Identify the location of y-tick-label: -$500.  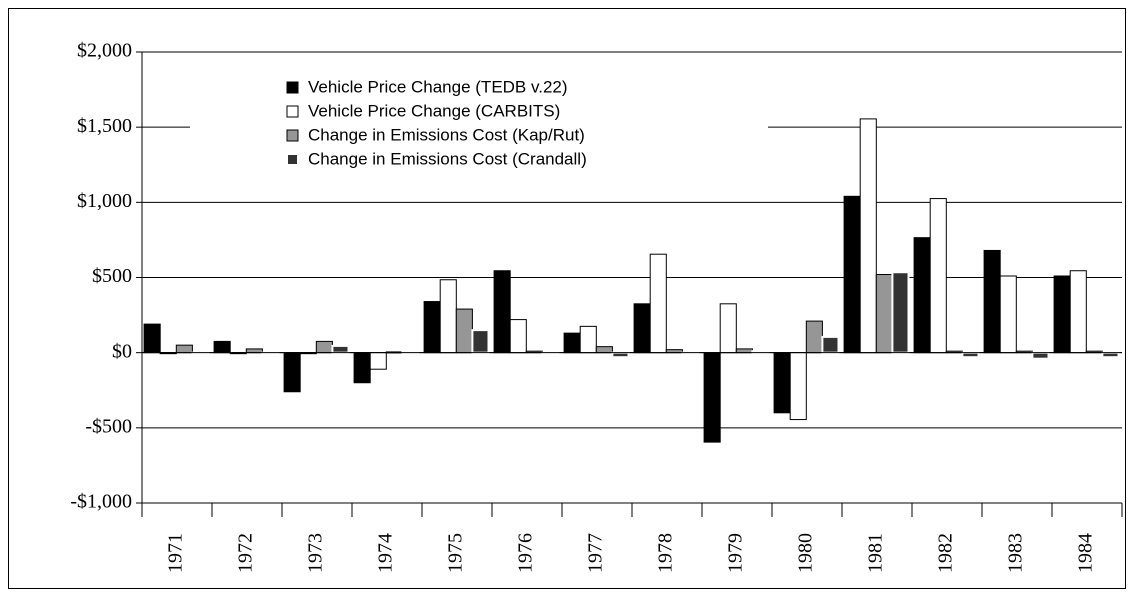
(108, 426).